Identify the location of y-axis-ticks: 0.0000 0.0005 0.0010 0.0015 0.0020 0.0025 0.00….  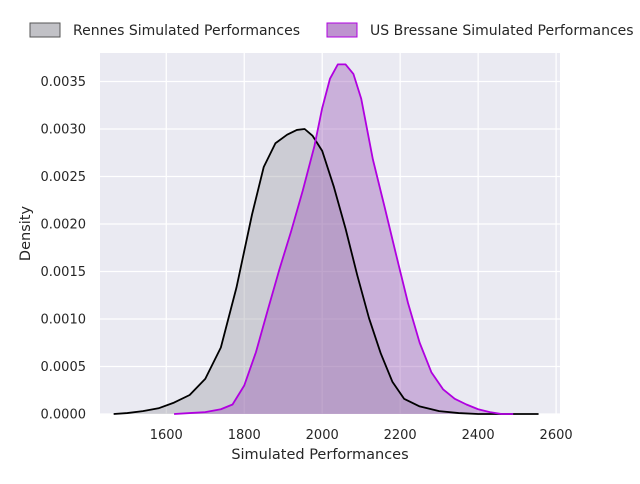
(64, 249).